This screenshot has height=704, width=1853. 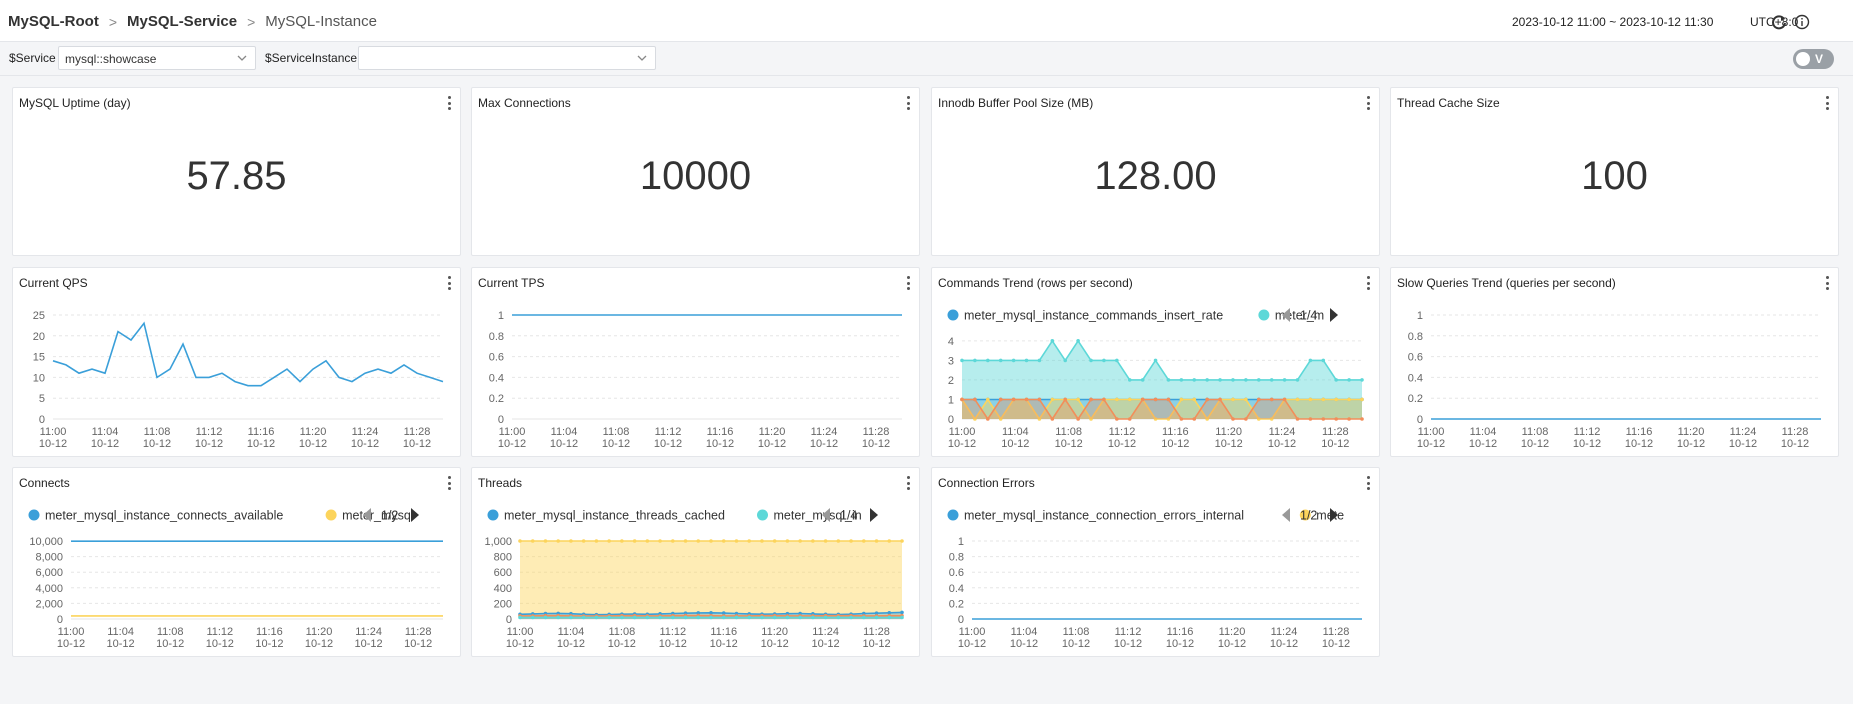 What do you see at coordinates (614, 516) in the screenshot?
I see `legend-item: meter_mysql_instance_threads_cached` at bounding box center [614, 516].